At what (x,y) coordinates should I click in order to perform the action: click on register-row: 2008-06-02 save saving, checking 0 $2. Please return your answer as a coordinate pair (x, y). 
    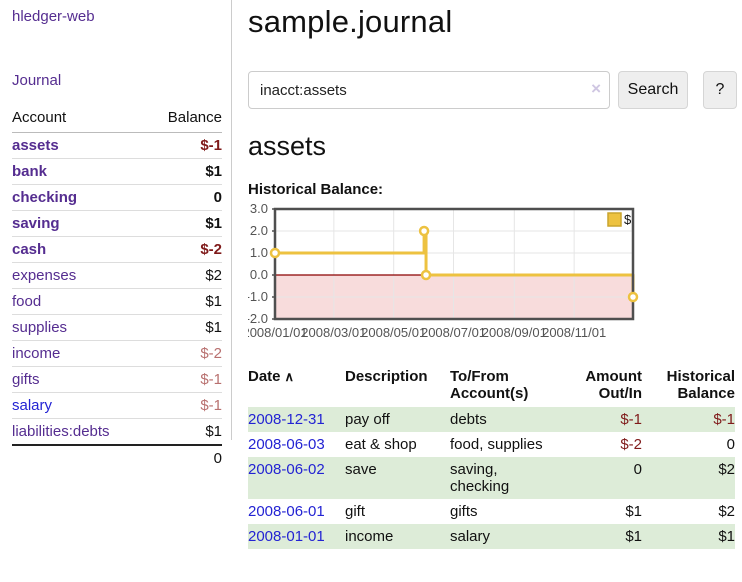
    Looking at the image, I should click on (491, 478).